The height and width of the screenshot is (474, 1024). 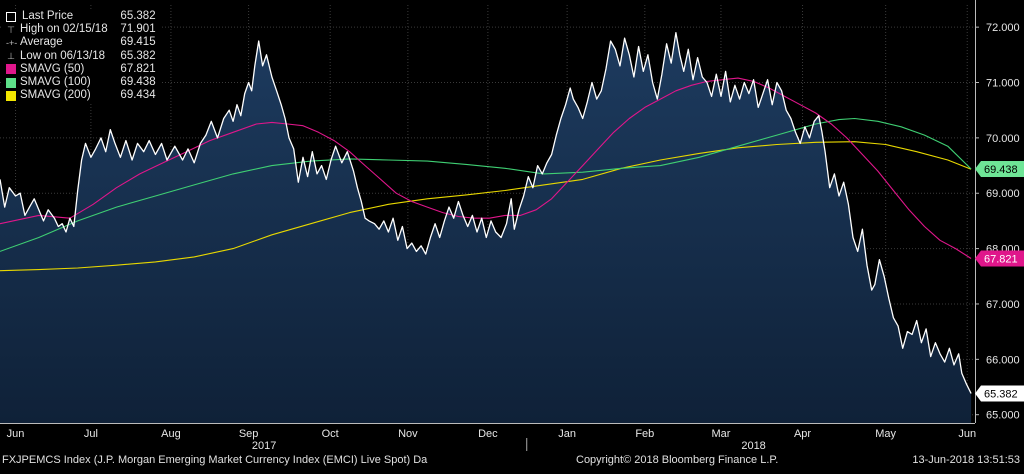 I want to click on x-tick-label: Jan, so click(x=567, y=434).